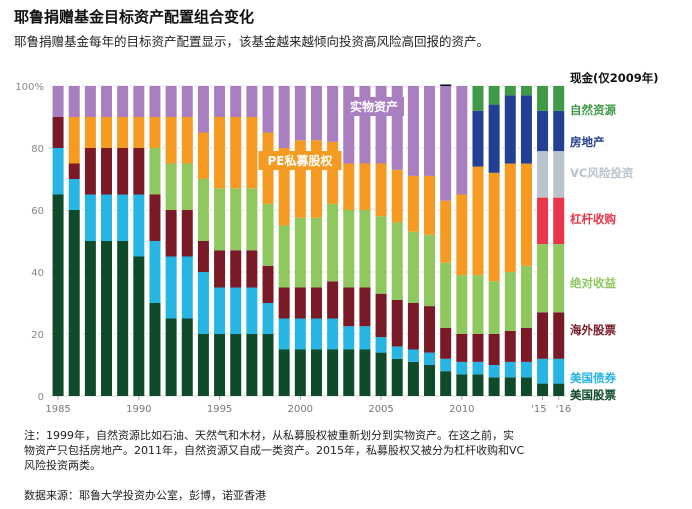 Image resolution: width=692 pixels, height=509 pixels. I want to click on y-tick-label: 40, so click(37, 273).